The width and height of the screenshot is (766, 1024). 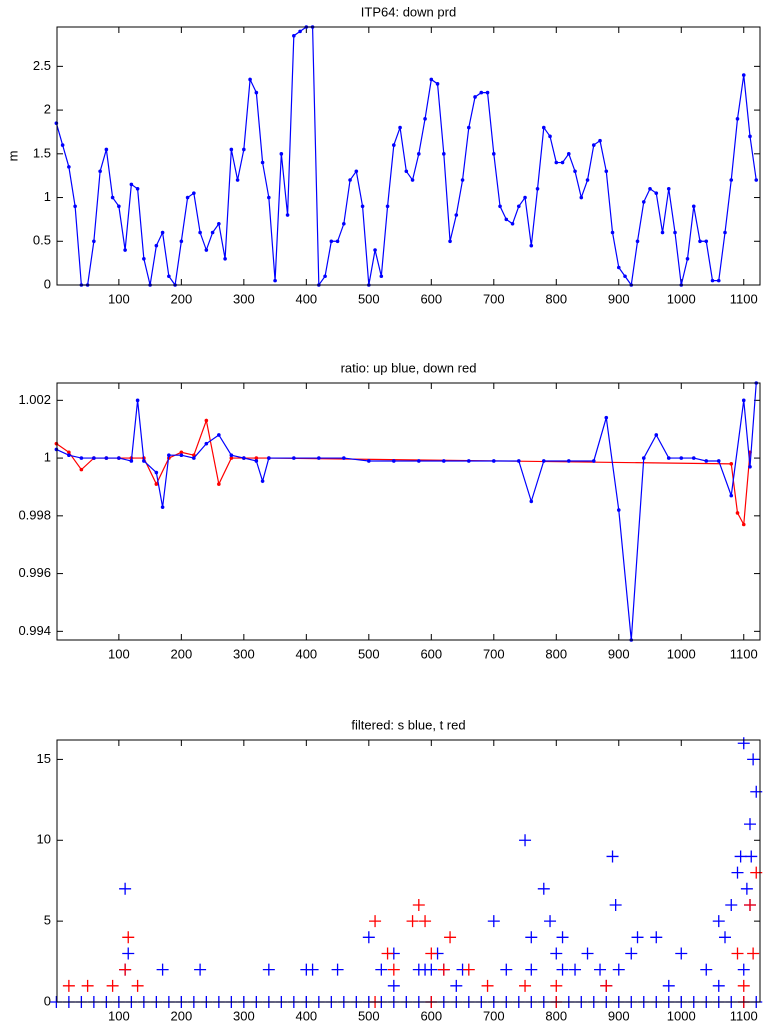 I want to click on y-tick-label: 2.5, so click(x=42, y=65).